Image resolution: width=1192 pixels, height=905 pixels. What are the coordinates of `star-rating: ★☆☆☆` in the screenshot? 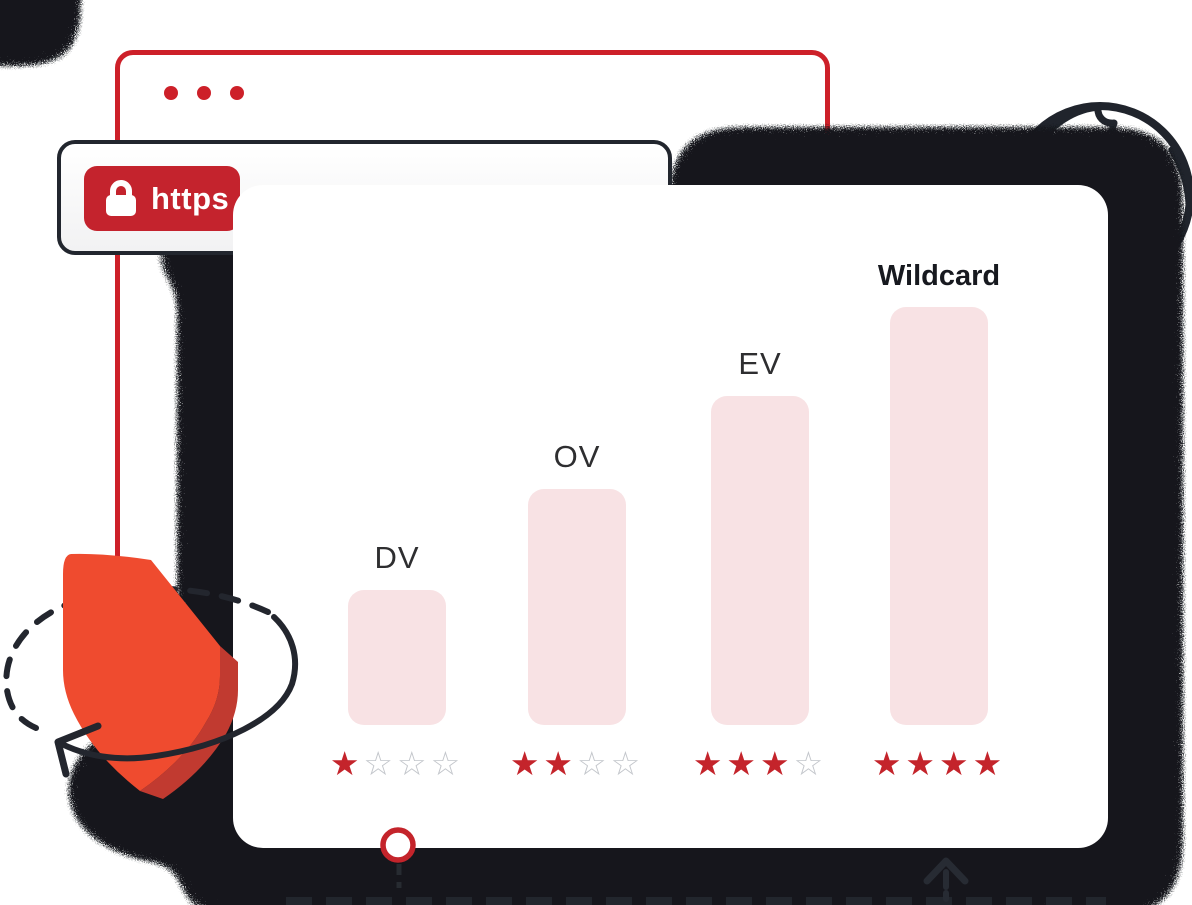 It's located at (397, 763).